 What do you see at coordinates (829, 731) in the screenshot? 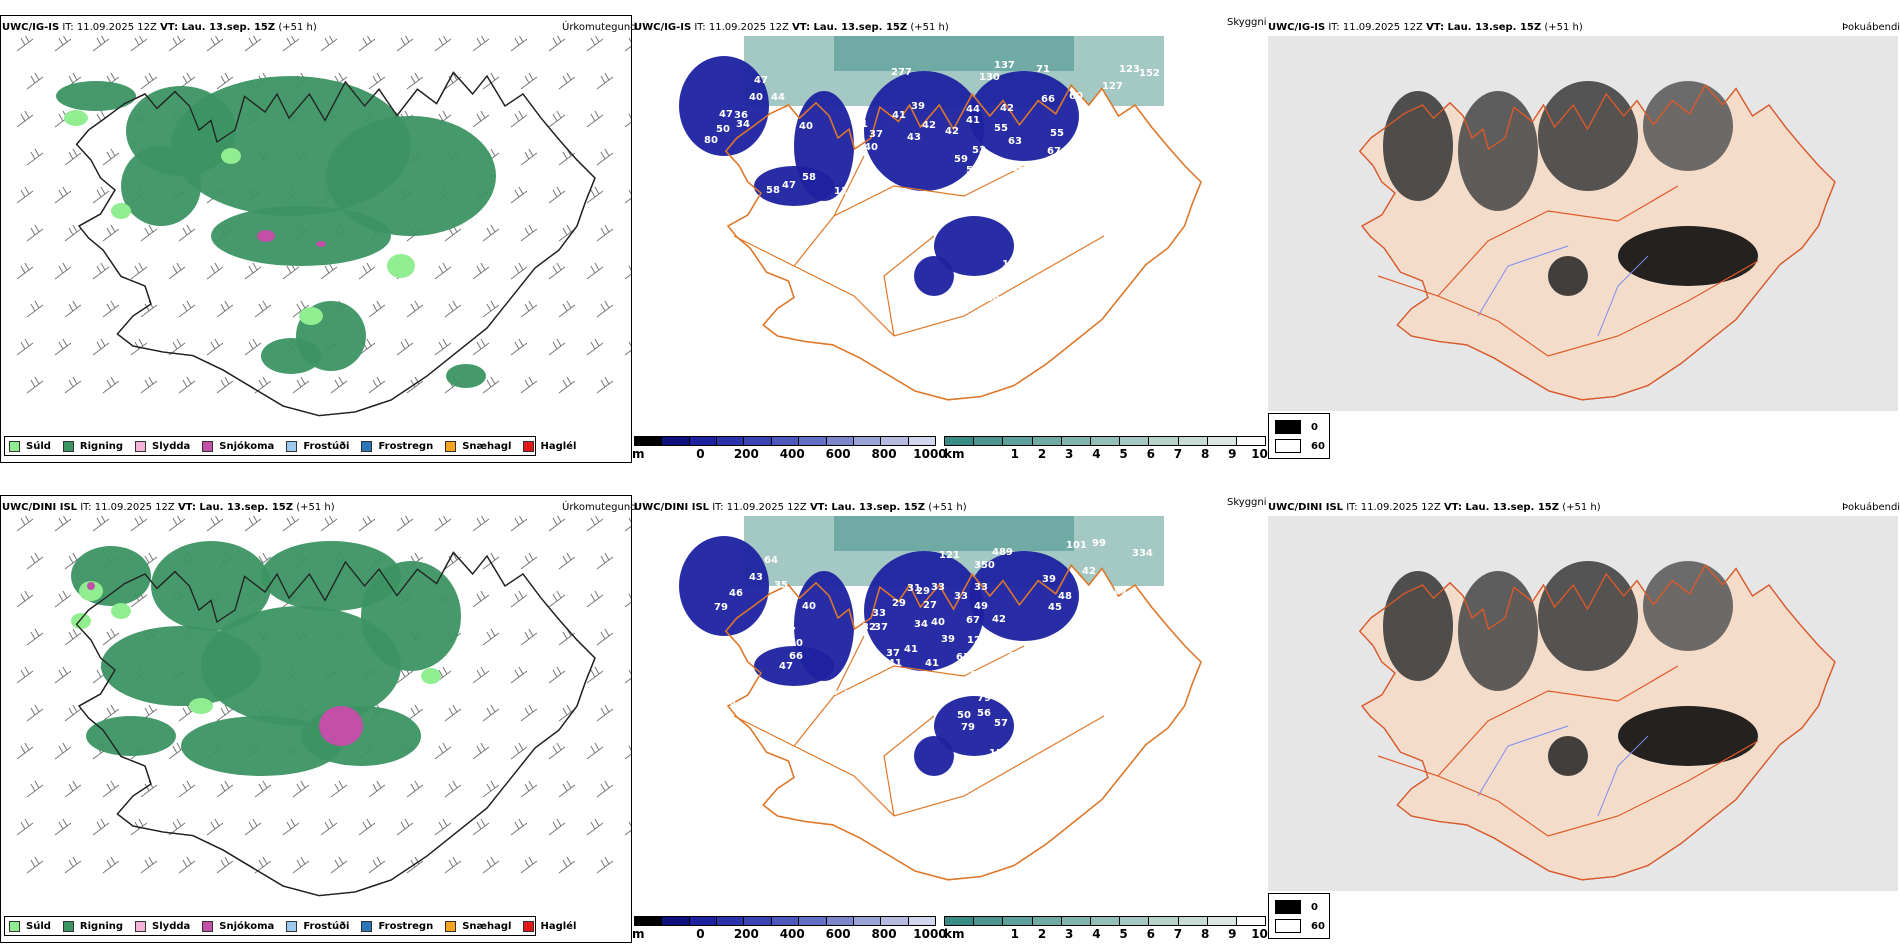
I see `cloud-base-label: 39` at bounding box center [829, 731].